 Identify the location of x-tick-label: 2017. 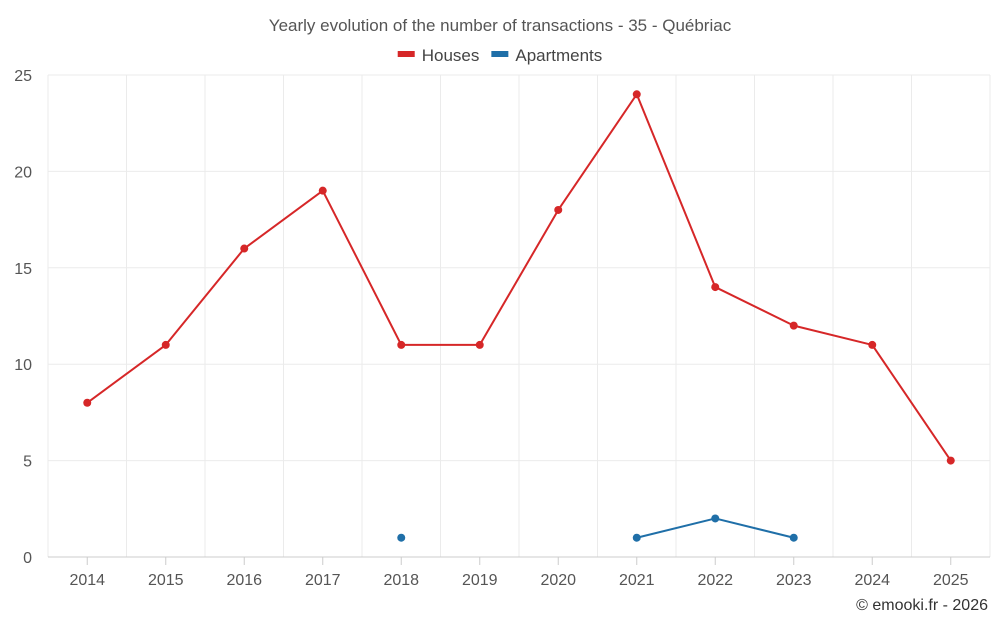
(323, 580).